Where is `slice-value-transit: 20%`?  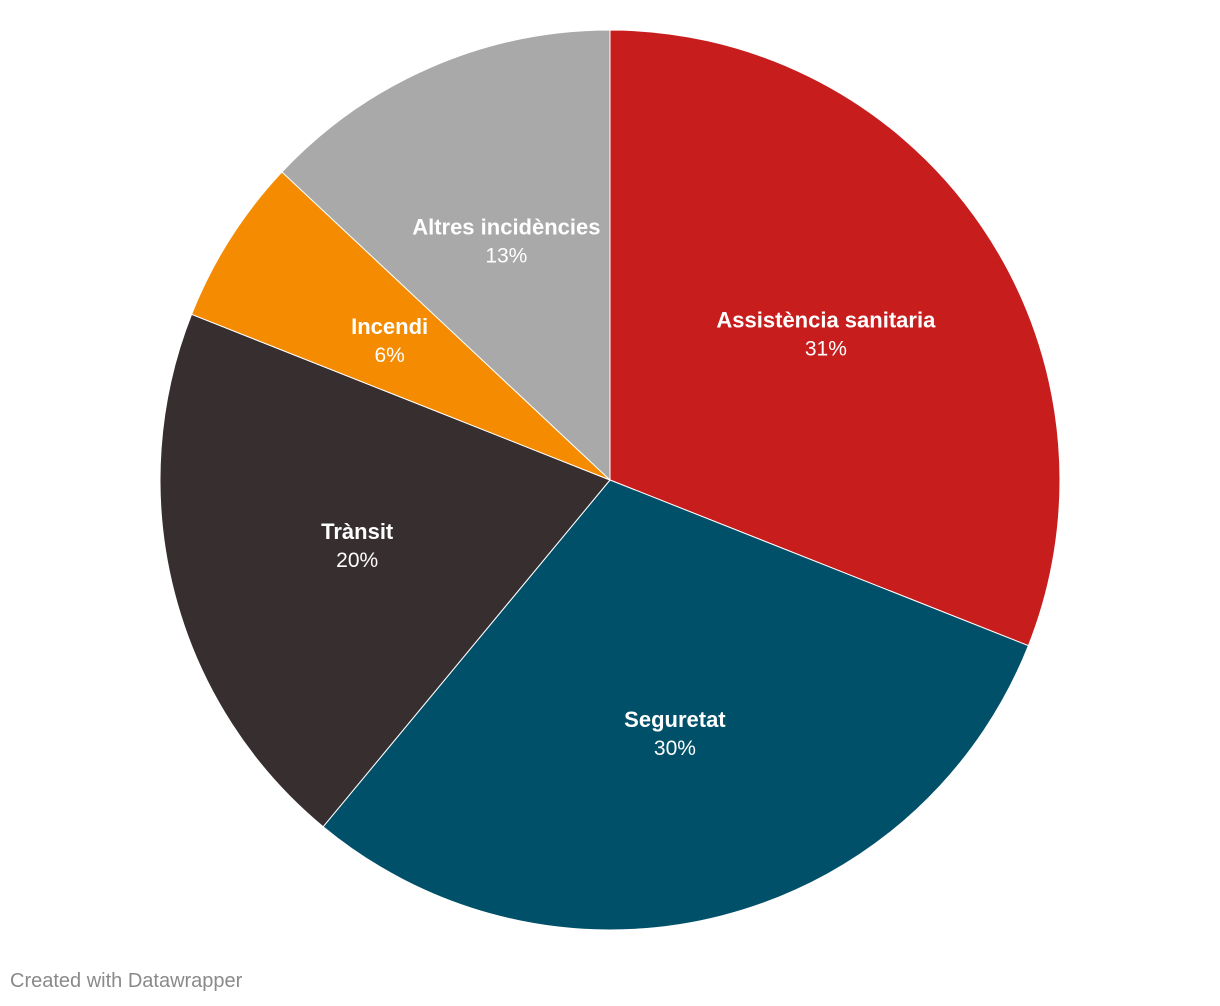
slice-value-transit: 20% is located at coordinates (357, 560).